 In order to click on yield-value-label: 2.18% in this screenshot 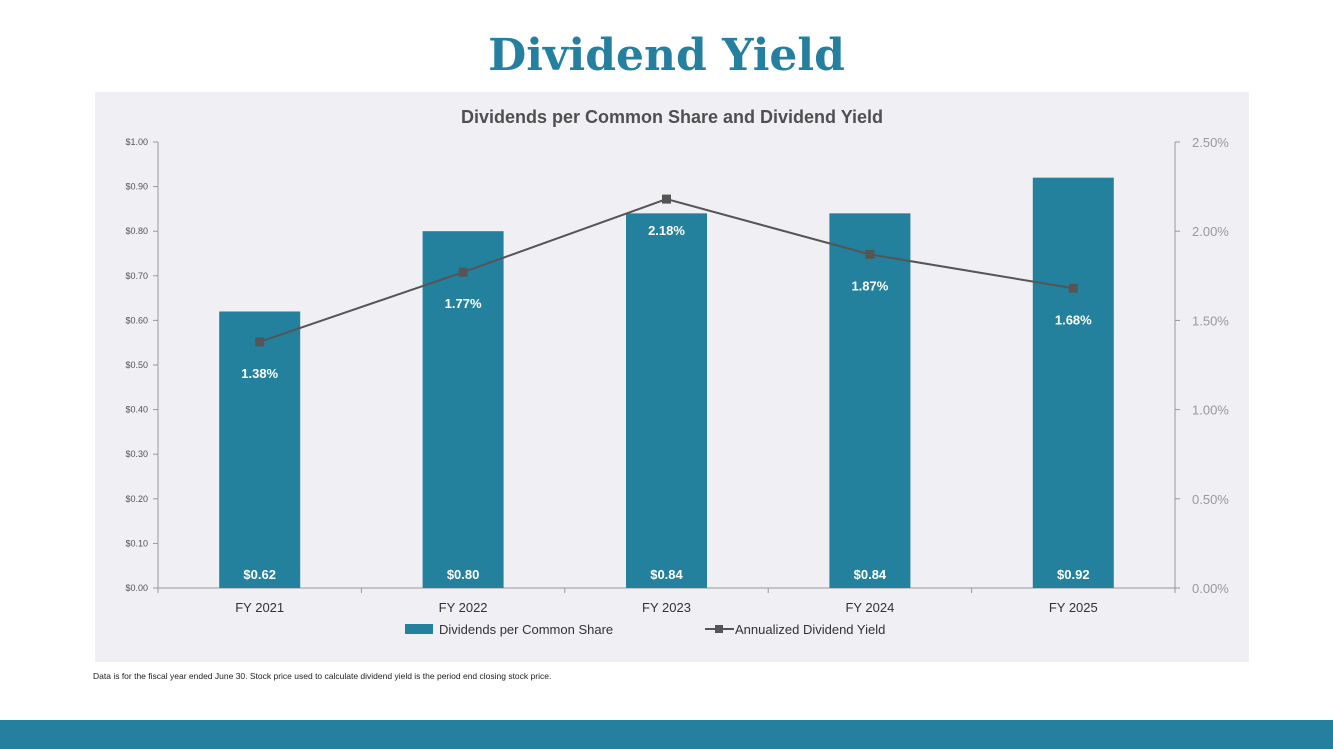, I will do `click(666, 230)`.